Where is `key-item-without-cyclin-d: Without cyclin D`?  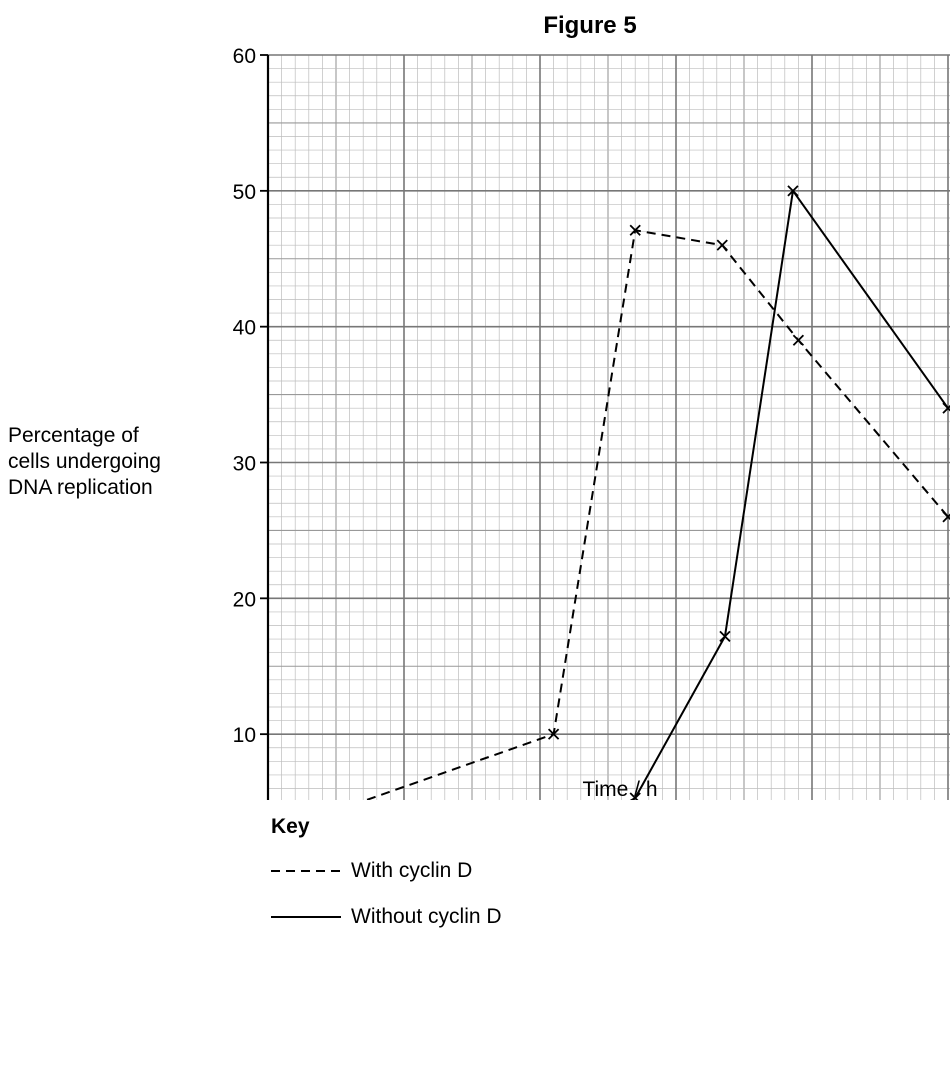
key-item-without-cyclin-d: Without cyclin D is located at coordinates (386, 917).